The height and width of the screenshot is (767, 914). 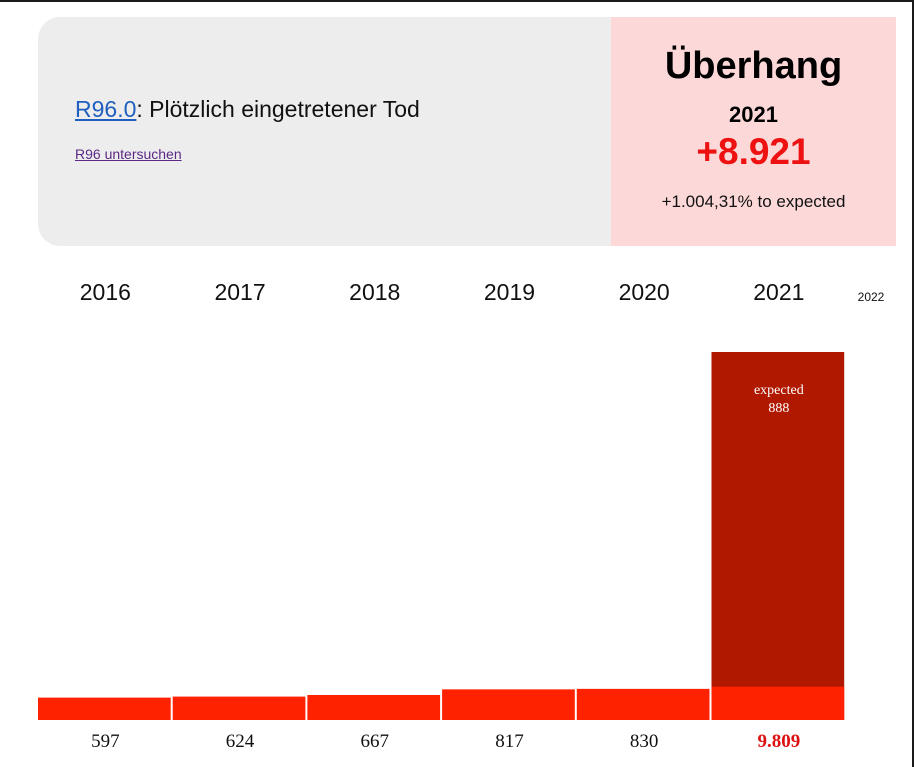 I want to click on year-label-2021: 2021, so click(x=778, y=292).